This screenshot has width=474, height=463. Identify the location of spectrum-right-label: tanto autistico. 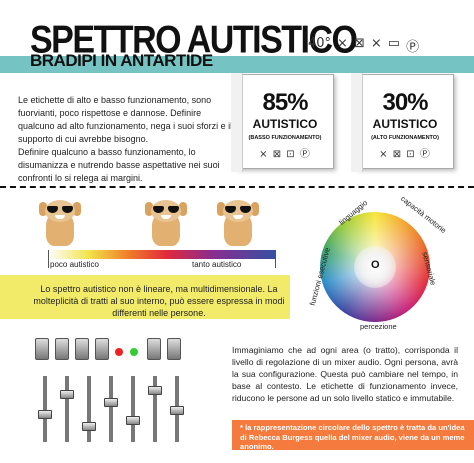
(217, 264).